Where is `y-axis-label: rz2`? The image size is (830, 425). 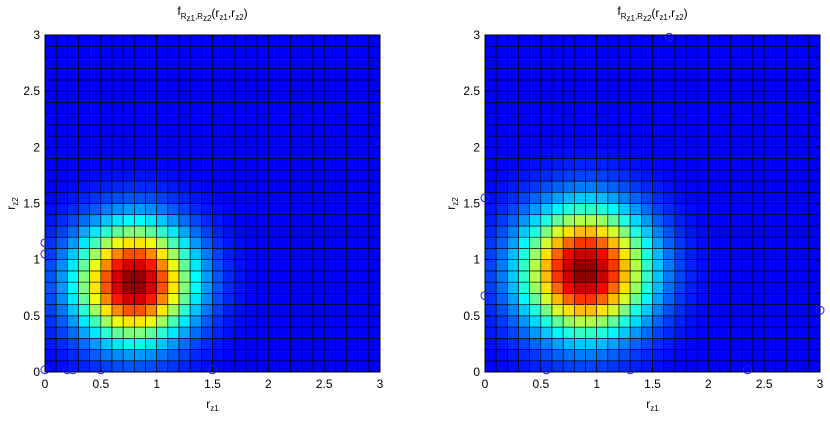 y-axis-label: rz2 is located at coordinates (12, 203).